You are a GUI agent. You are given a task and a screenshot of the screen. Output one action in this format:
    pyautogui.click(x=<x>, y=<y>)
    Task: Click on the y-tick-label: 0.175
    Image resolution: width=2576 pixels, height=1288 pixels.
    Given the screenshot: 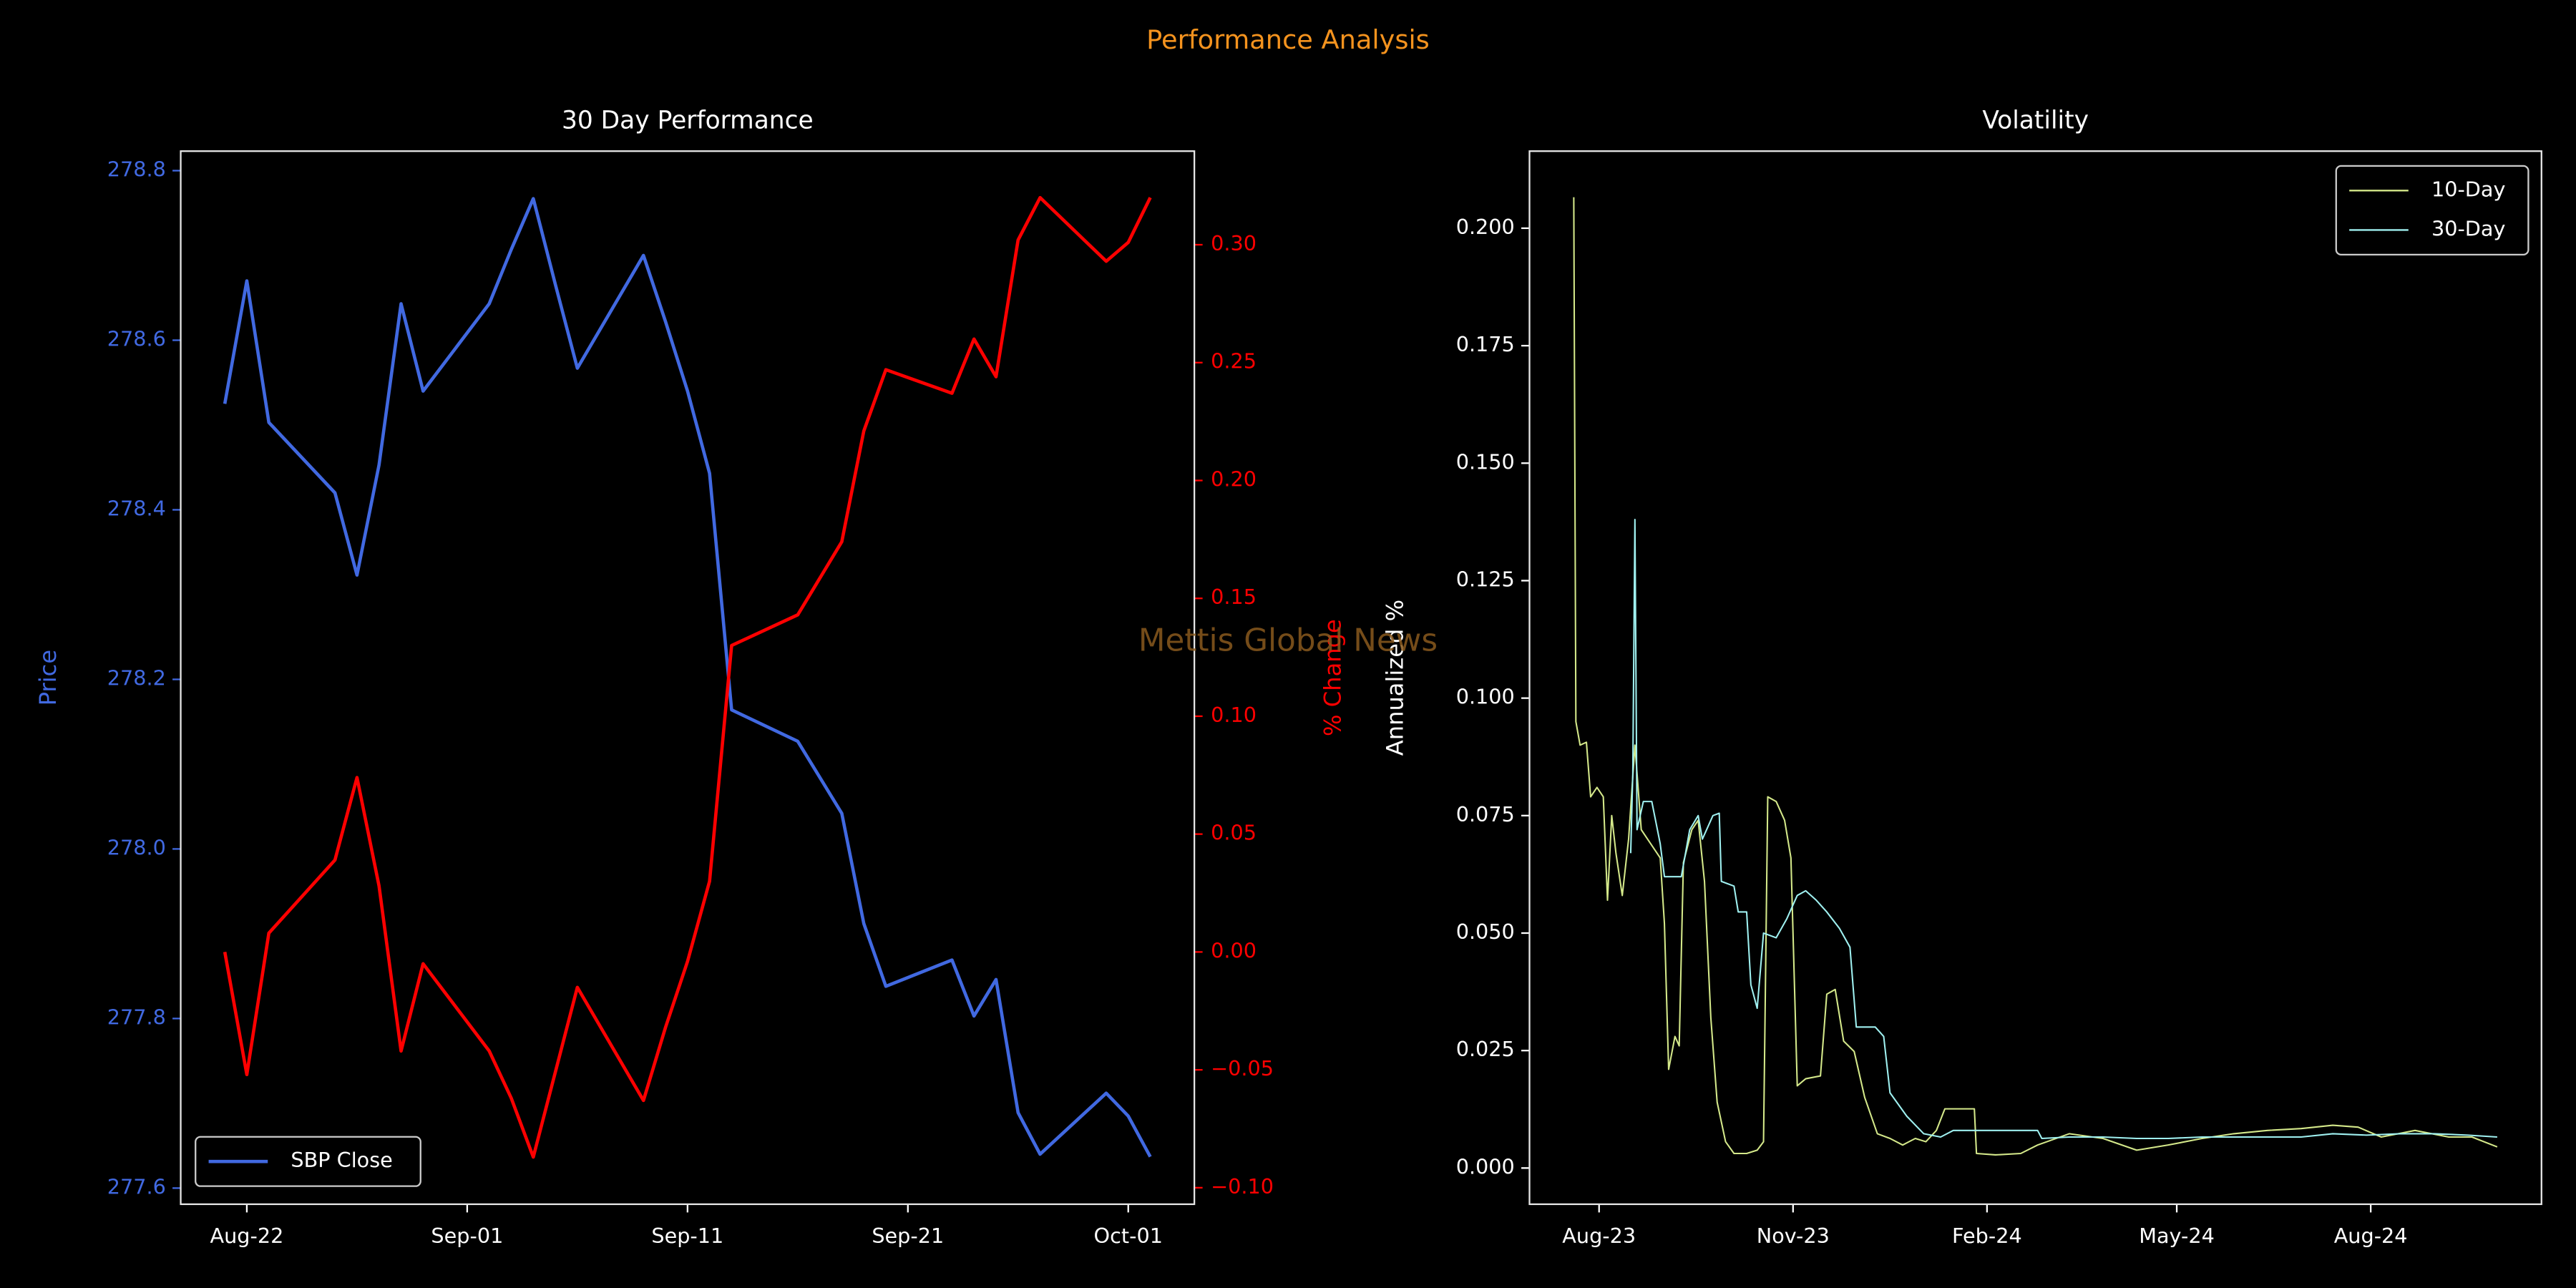 What is the action you would take?
    pyautogui.click(x=1485, y=344)
    